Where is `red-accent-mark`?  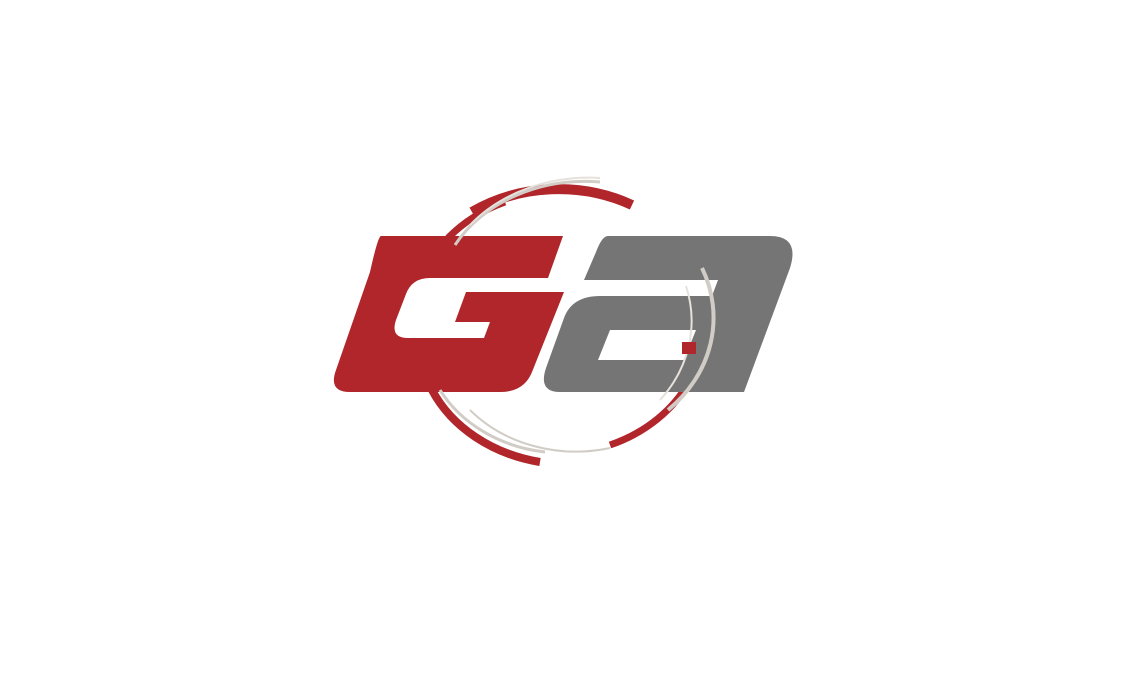
red-accent-mark is located at coordinates (689, 348).